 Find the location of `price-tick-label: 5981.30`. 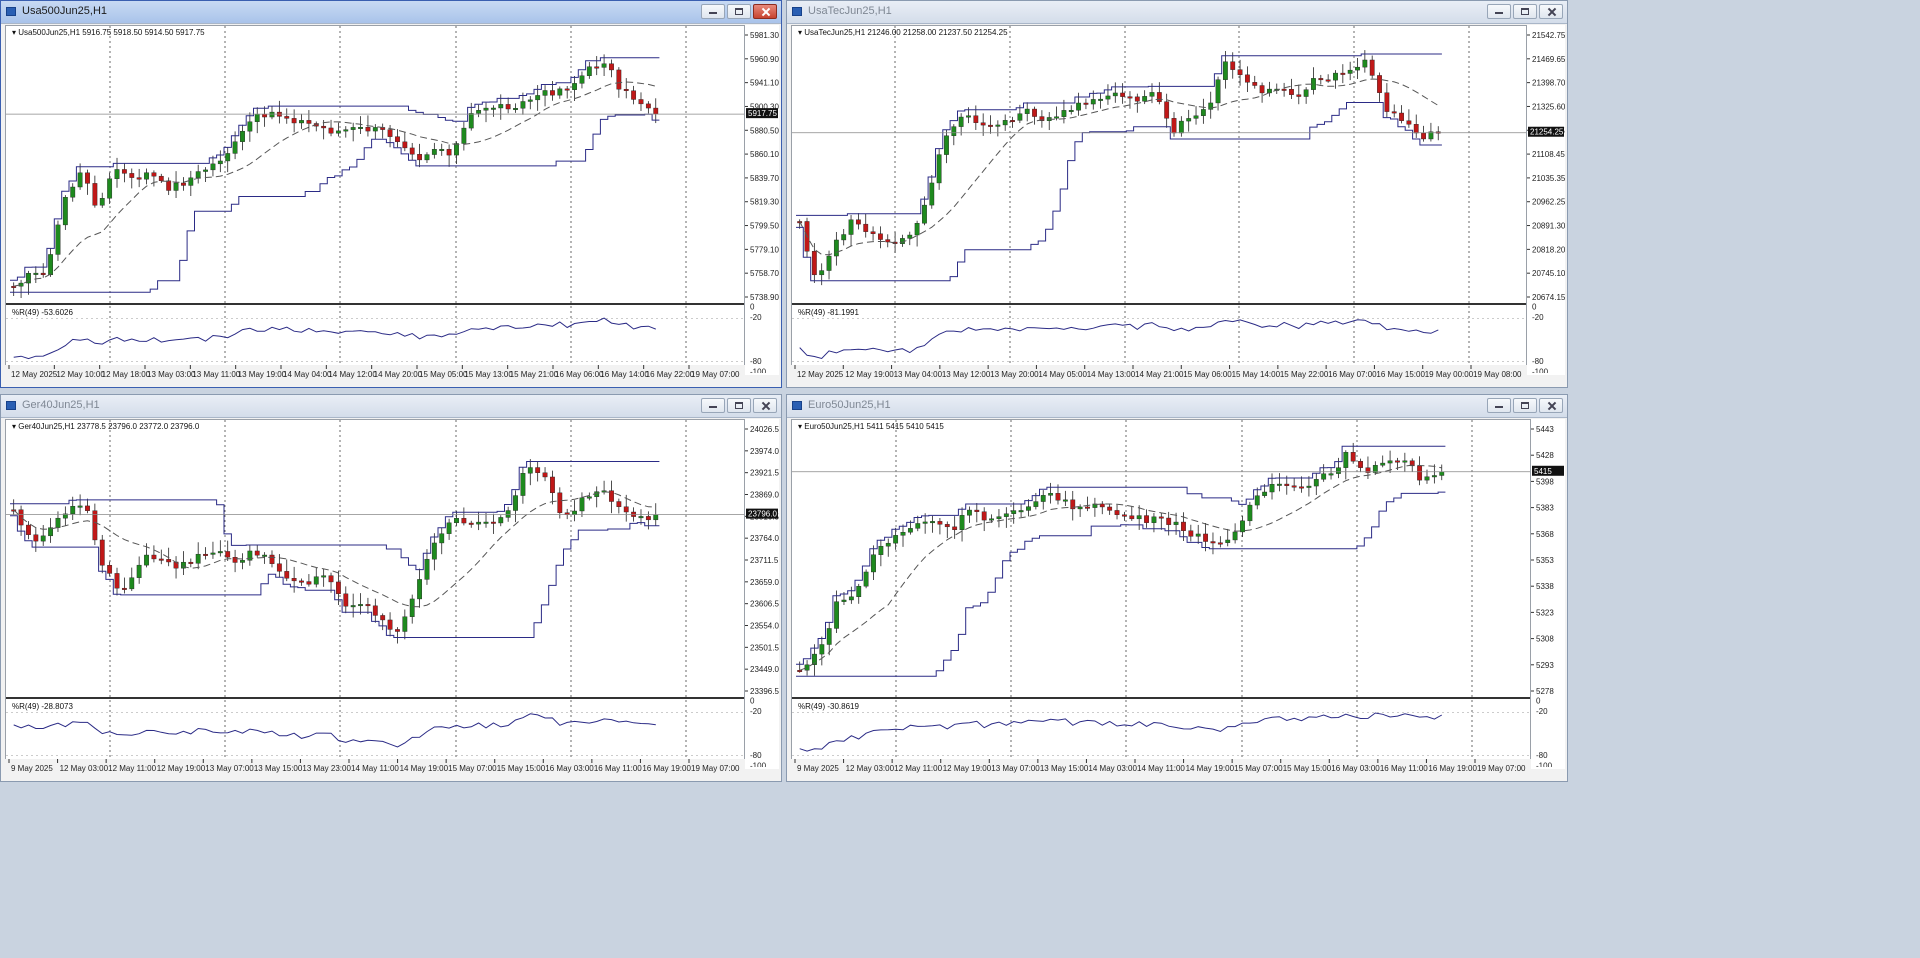

price-tick-label: 5981.30 is located at coordinates (764, 35).